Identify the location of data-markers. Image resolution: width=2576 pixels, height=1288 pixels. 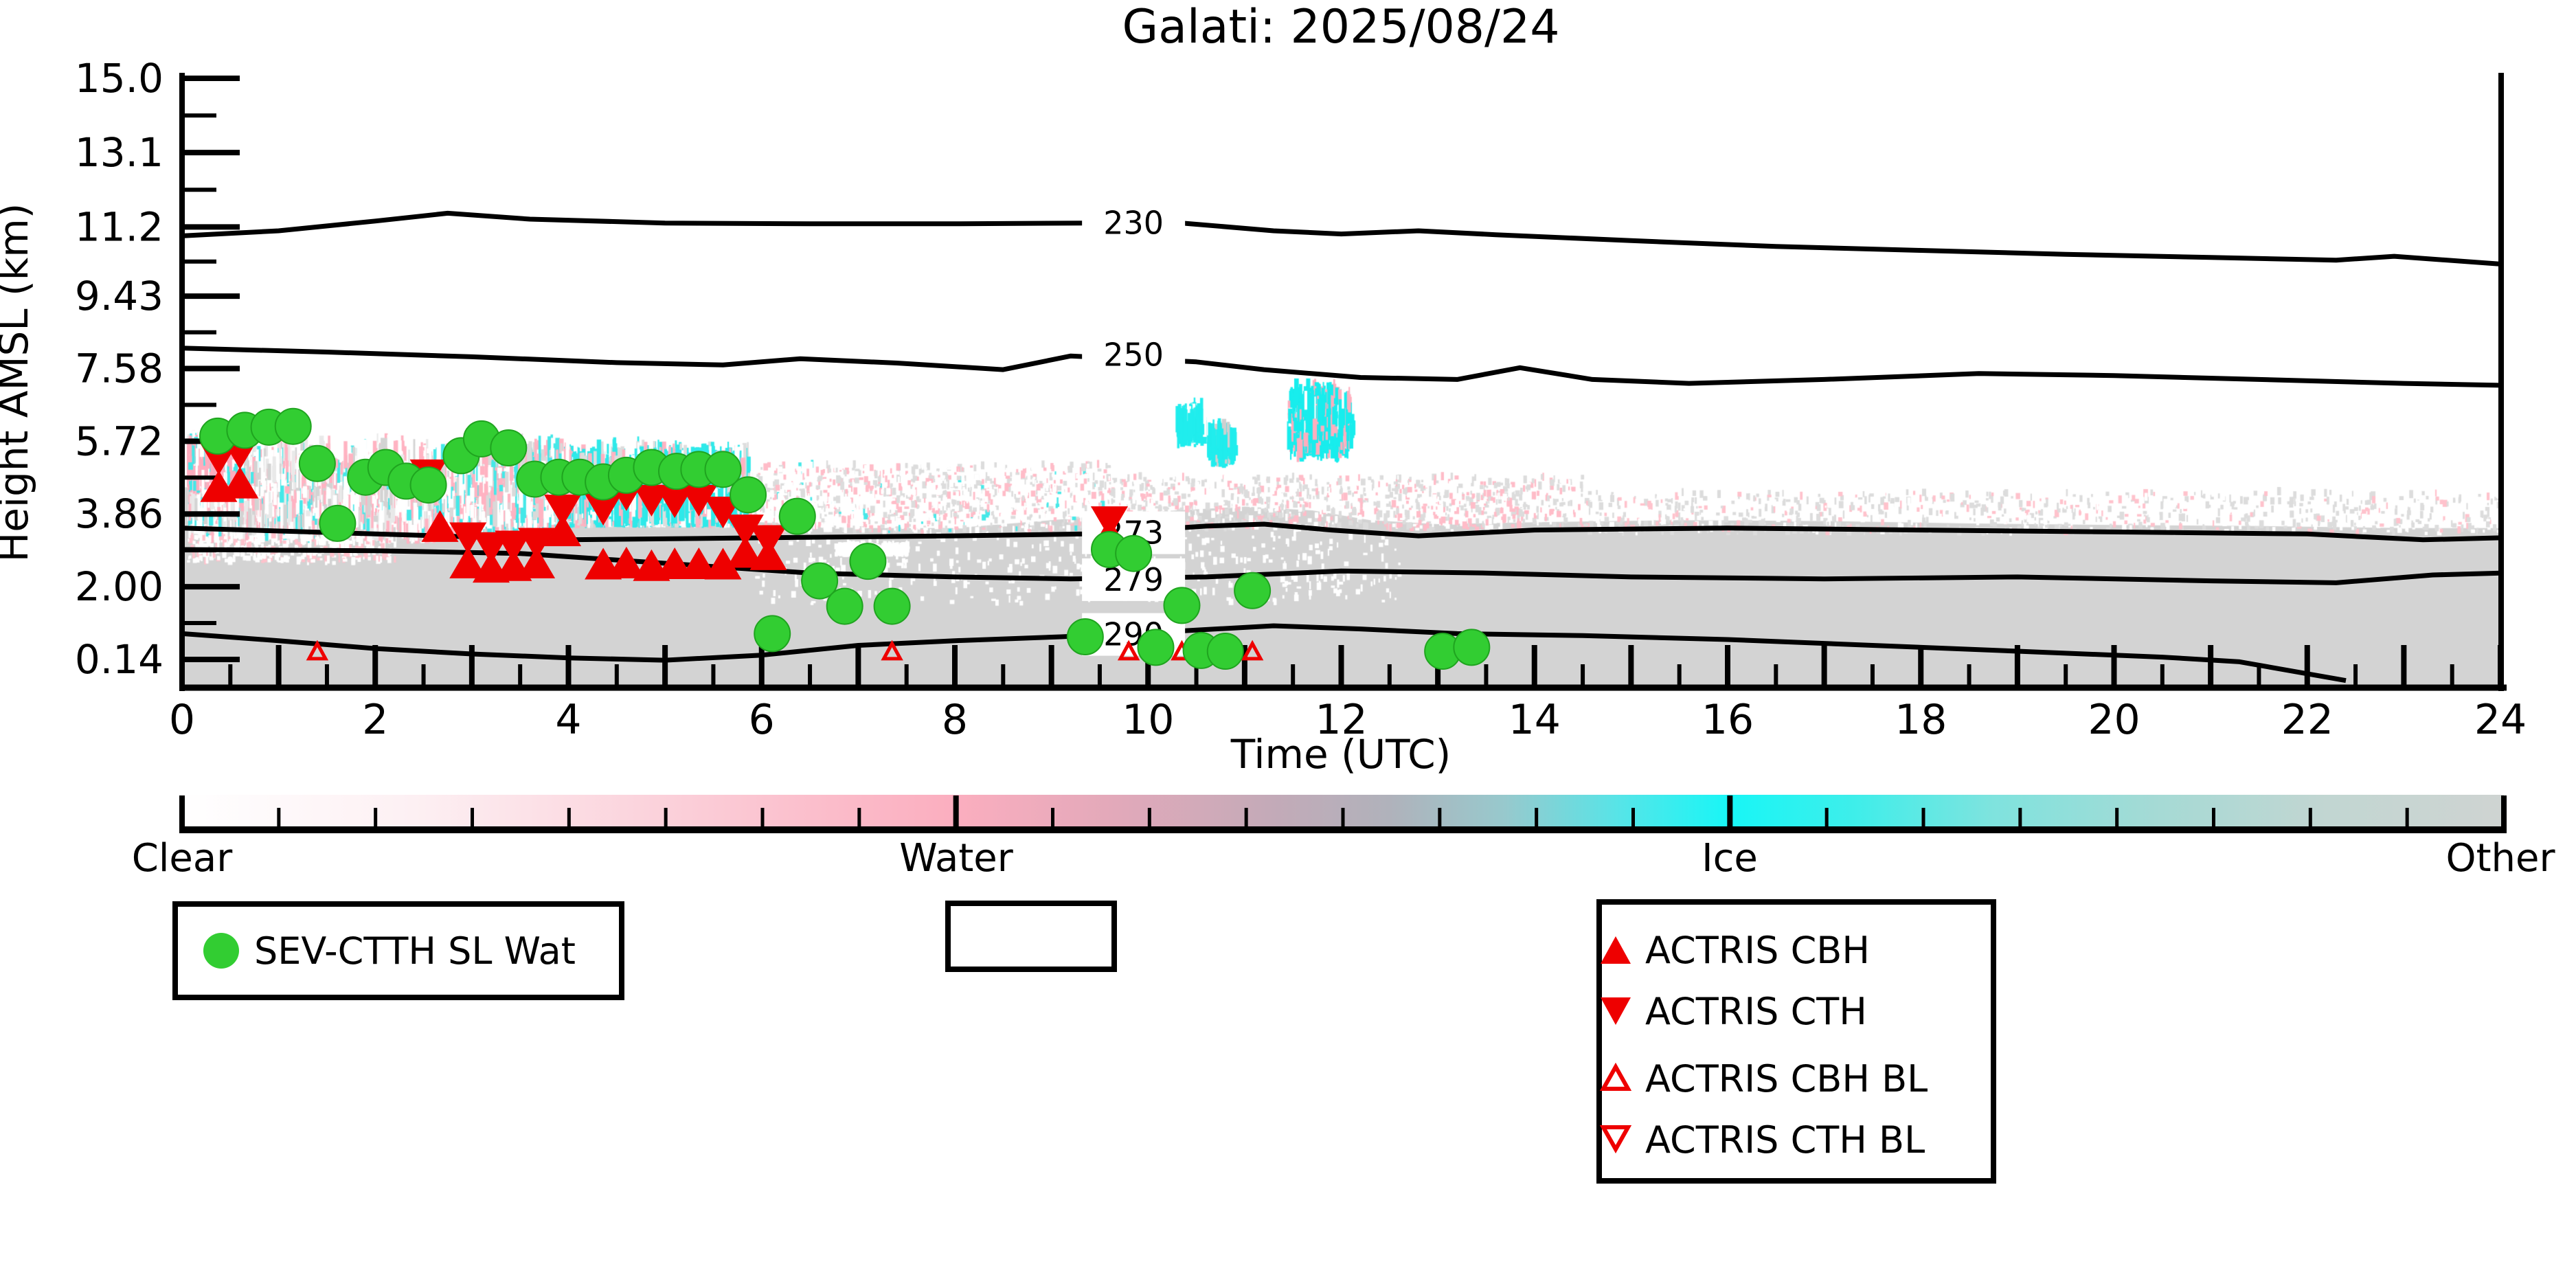
(845, 538).